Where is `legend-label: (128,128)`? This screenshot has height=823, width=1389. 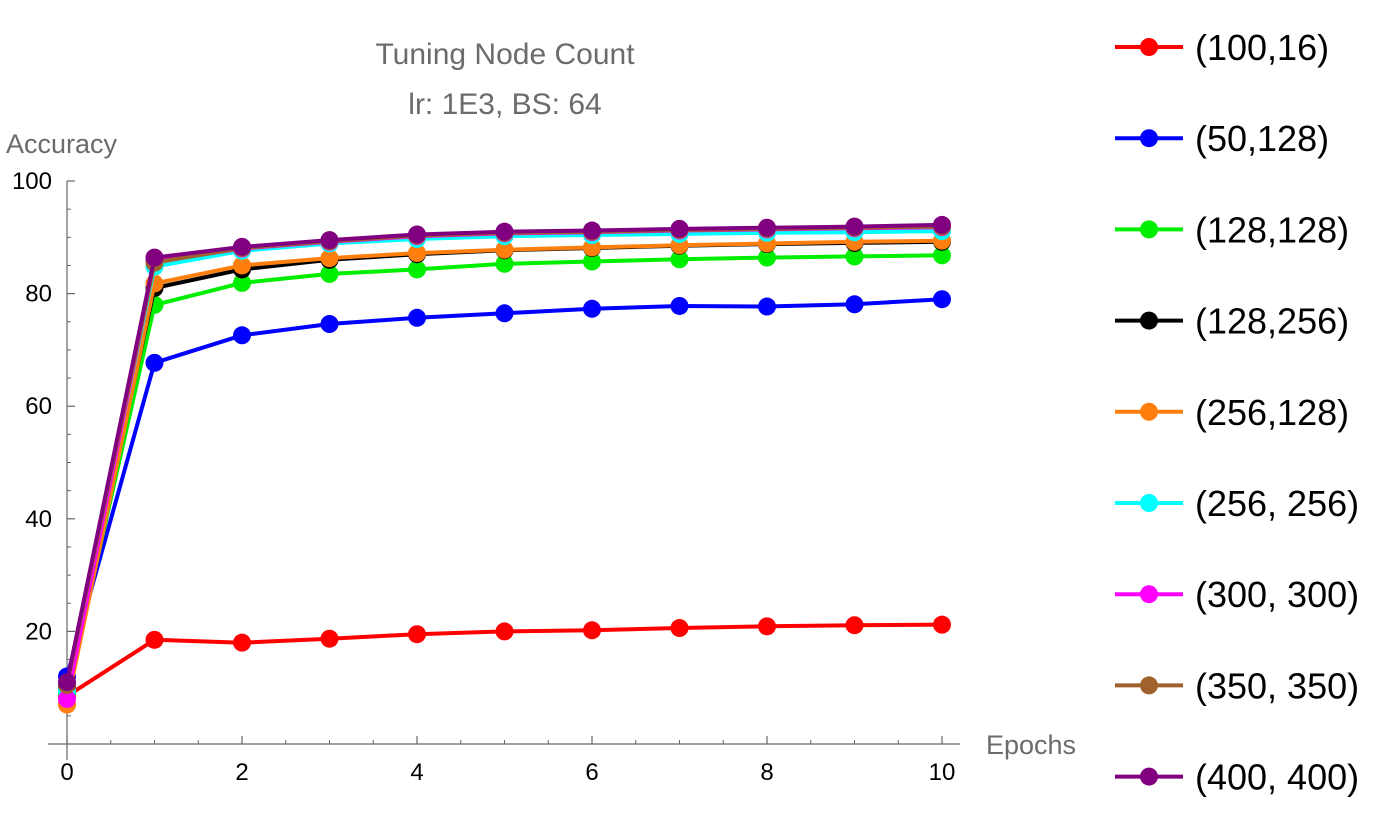 legend-label: (128,128) is located at coordinates (1272, 229).